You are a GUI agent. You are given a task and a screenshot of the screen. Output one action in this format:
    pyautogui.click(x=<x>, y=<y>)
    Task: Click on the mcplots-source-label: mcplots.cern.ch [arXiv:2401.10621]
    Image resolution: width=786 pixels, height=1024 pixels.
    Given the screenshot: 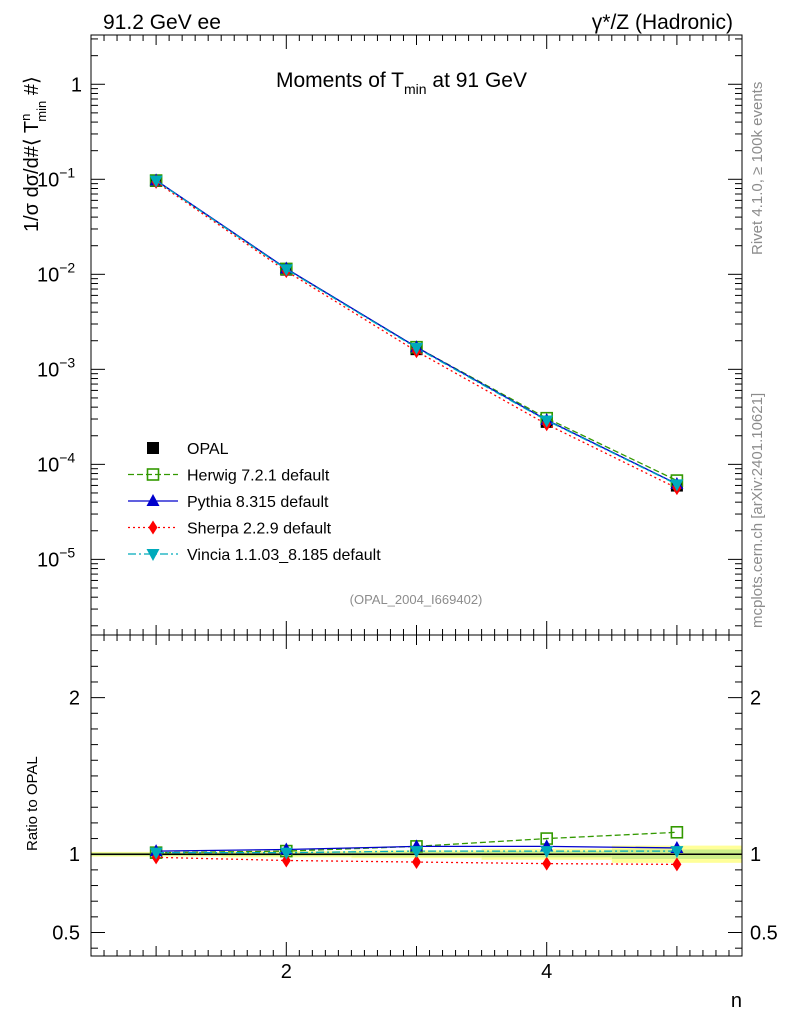 What is the action you would take?
    pyautogui.click(x=757, y=510)
    